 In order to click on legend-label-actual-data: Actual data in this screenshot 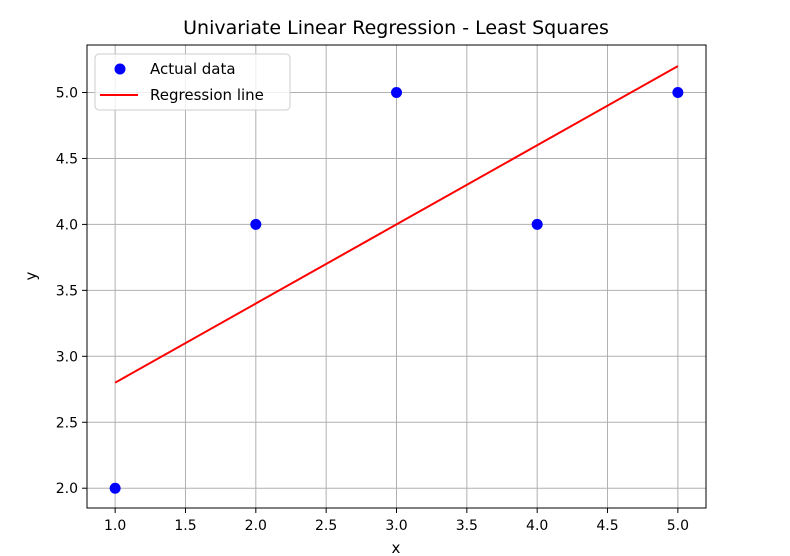, I will do `click(193, 69)`.